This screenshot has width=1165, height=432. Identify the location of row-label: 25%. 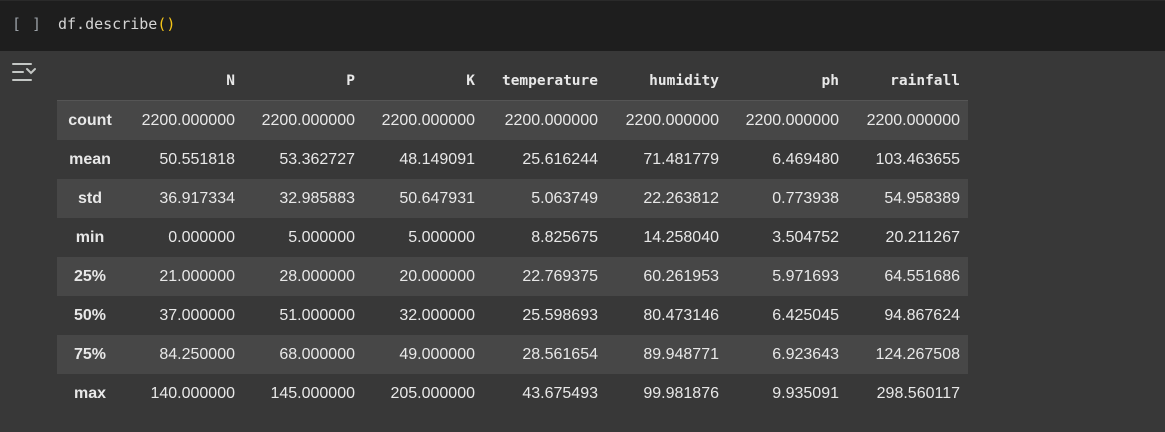
(90, 276).